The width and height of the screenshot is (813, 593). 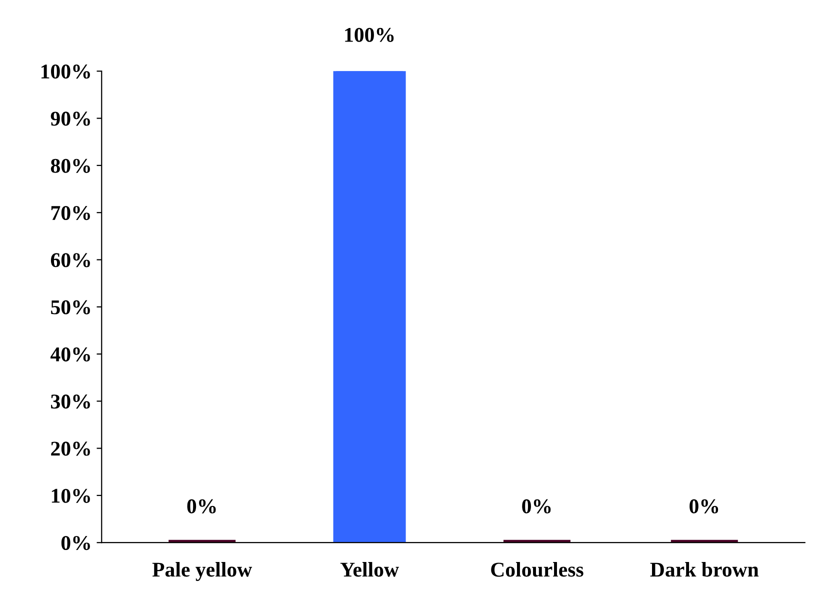 What do you see at coordinates (71, 495) in the screenshot?
I see `y-tick-label: 10%` at bounding box center [71, 495].